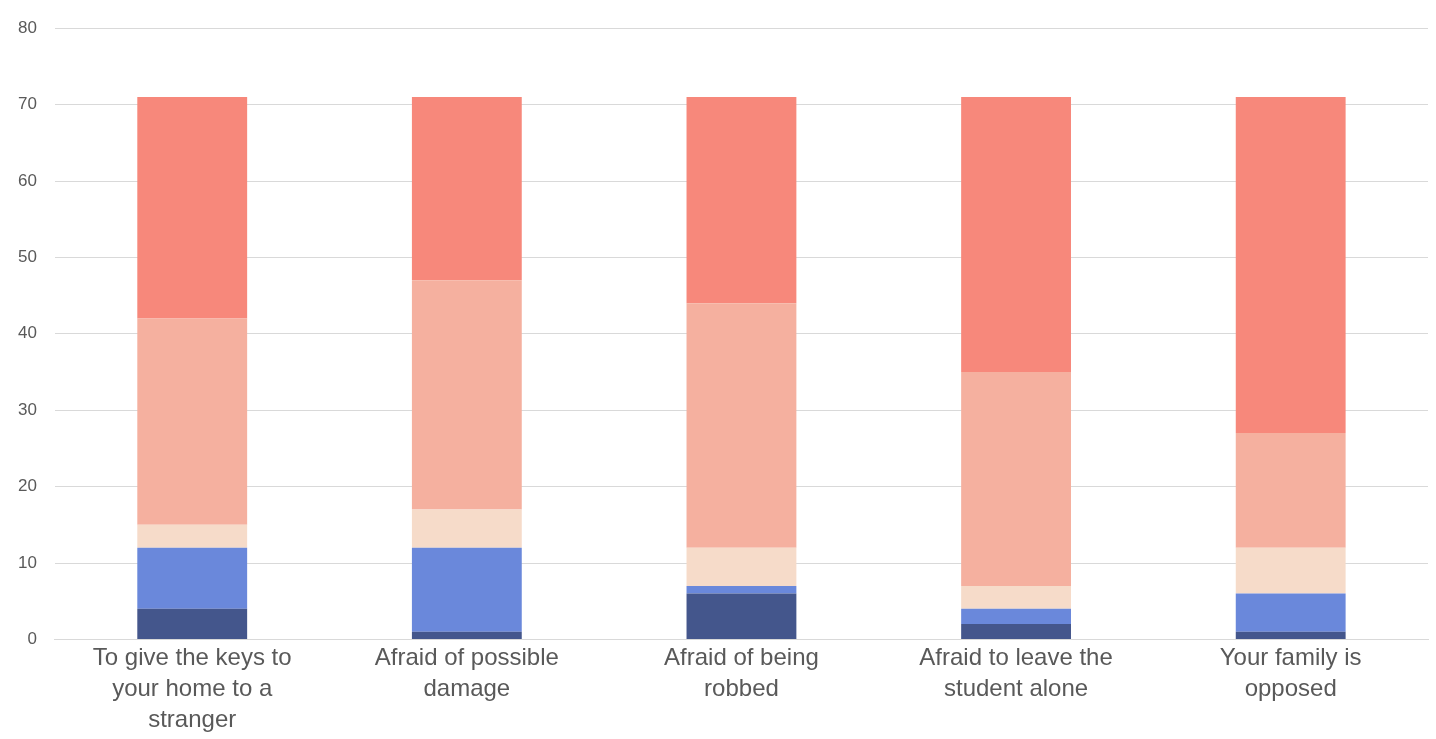 The image size is (1436, 739). What do you see at coordinates (27, 562) in the screenshot?
I see `y-tick-label: 10` at bounding box center [27, 562].